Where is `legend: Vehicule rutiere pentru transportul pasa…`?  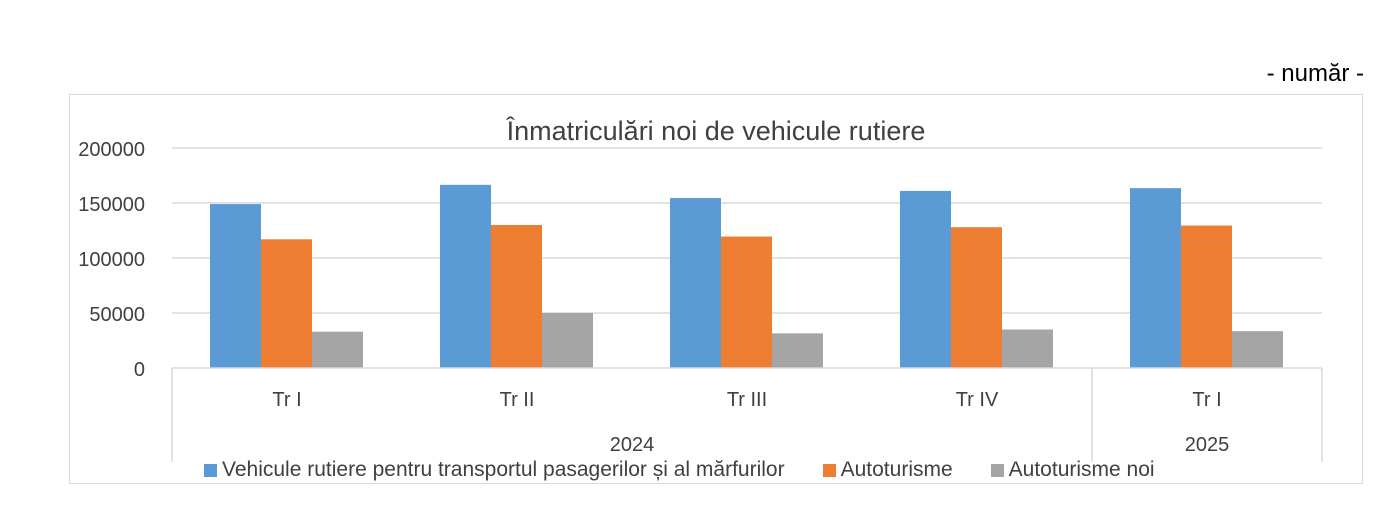 legend: Vehicule rutiere pentru transportul pasa… is located at coordinates (698, 470).